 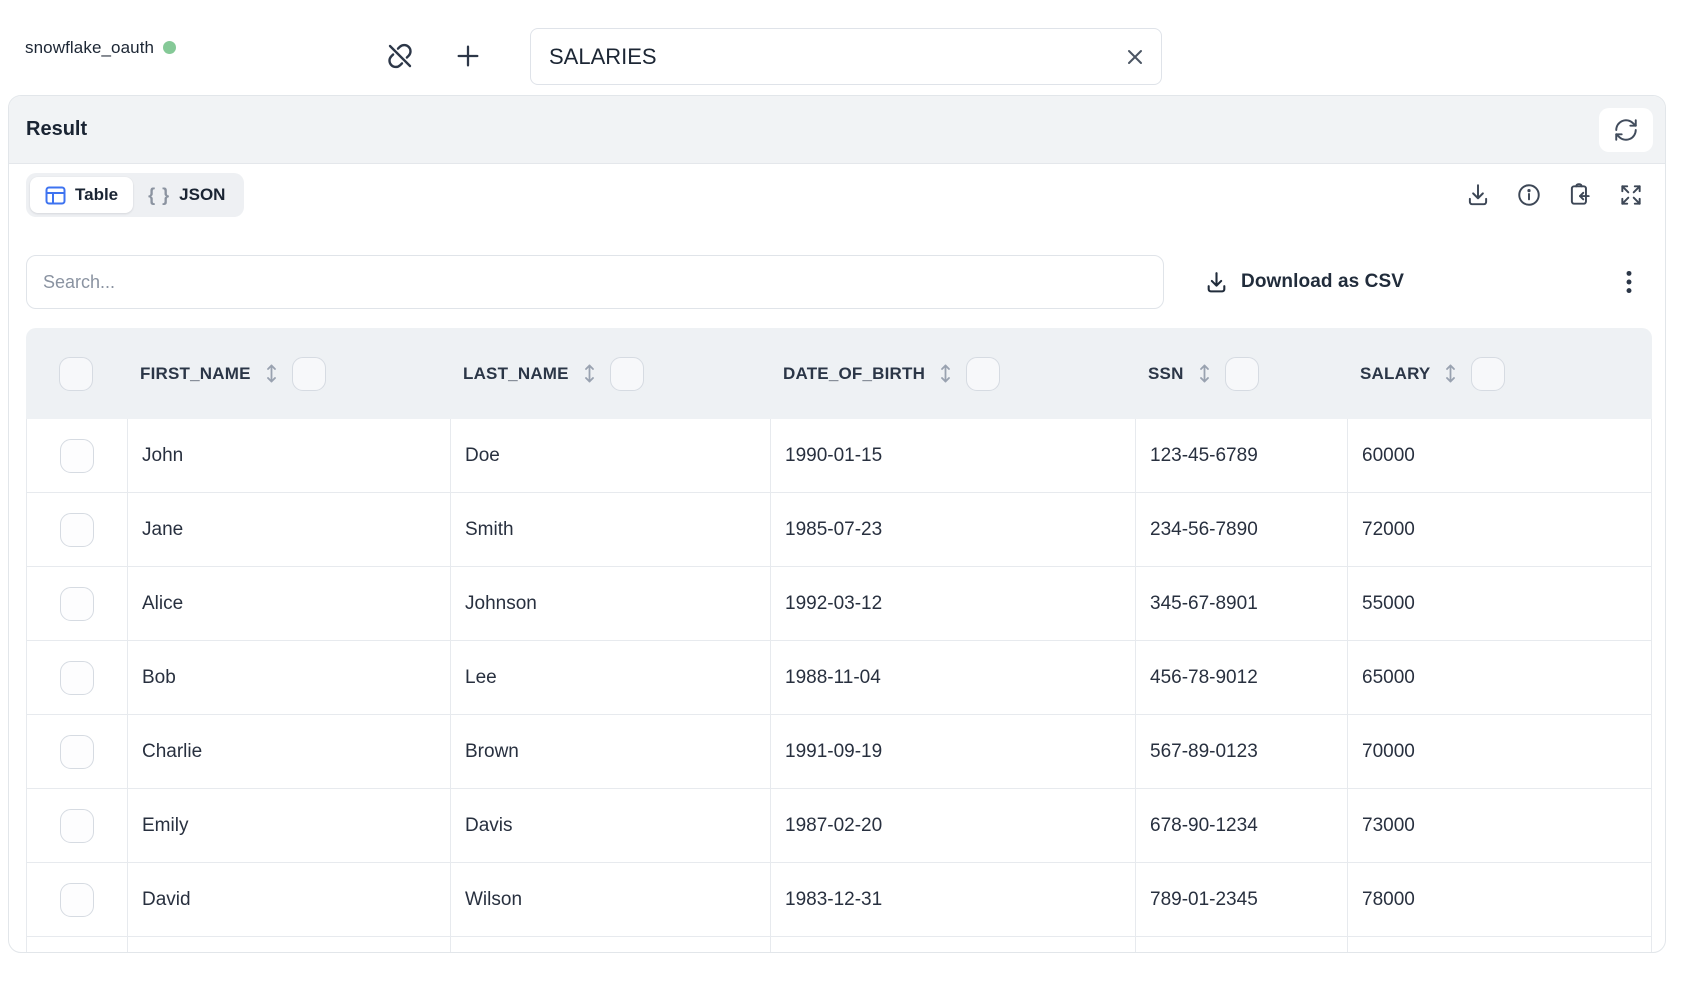 What do you see at coordinates (1241, 899) in the screenshot?
I see `cell: 789-01-2345` at bounding box center [1241, 899].